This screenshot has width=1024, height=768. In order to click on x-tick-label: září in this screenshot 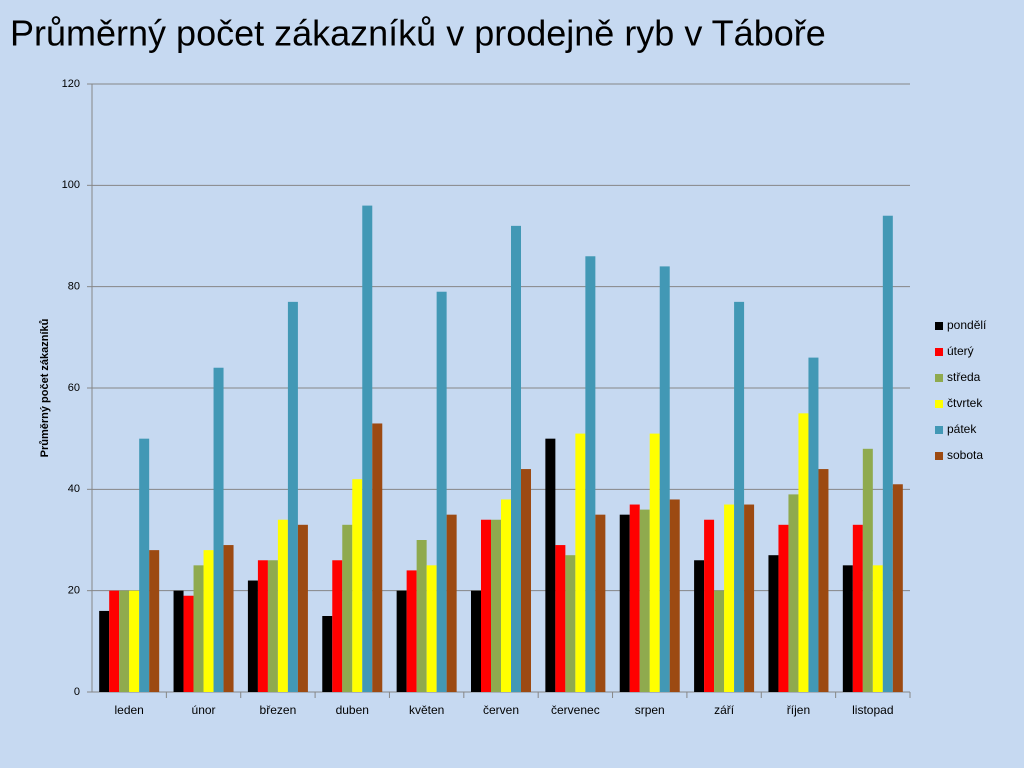, I will do `click(724, 710)`.